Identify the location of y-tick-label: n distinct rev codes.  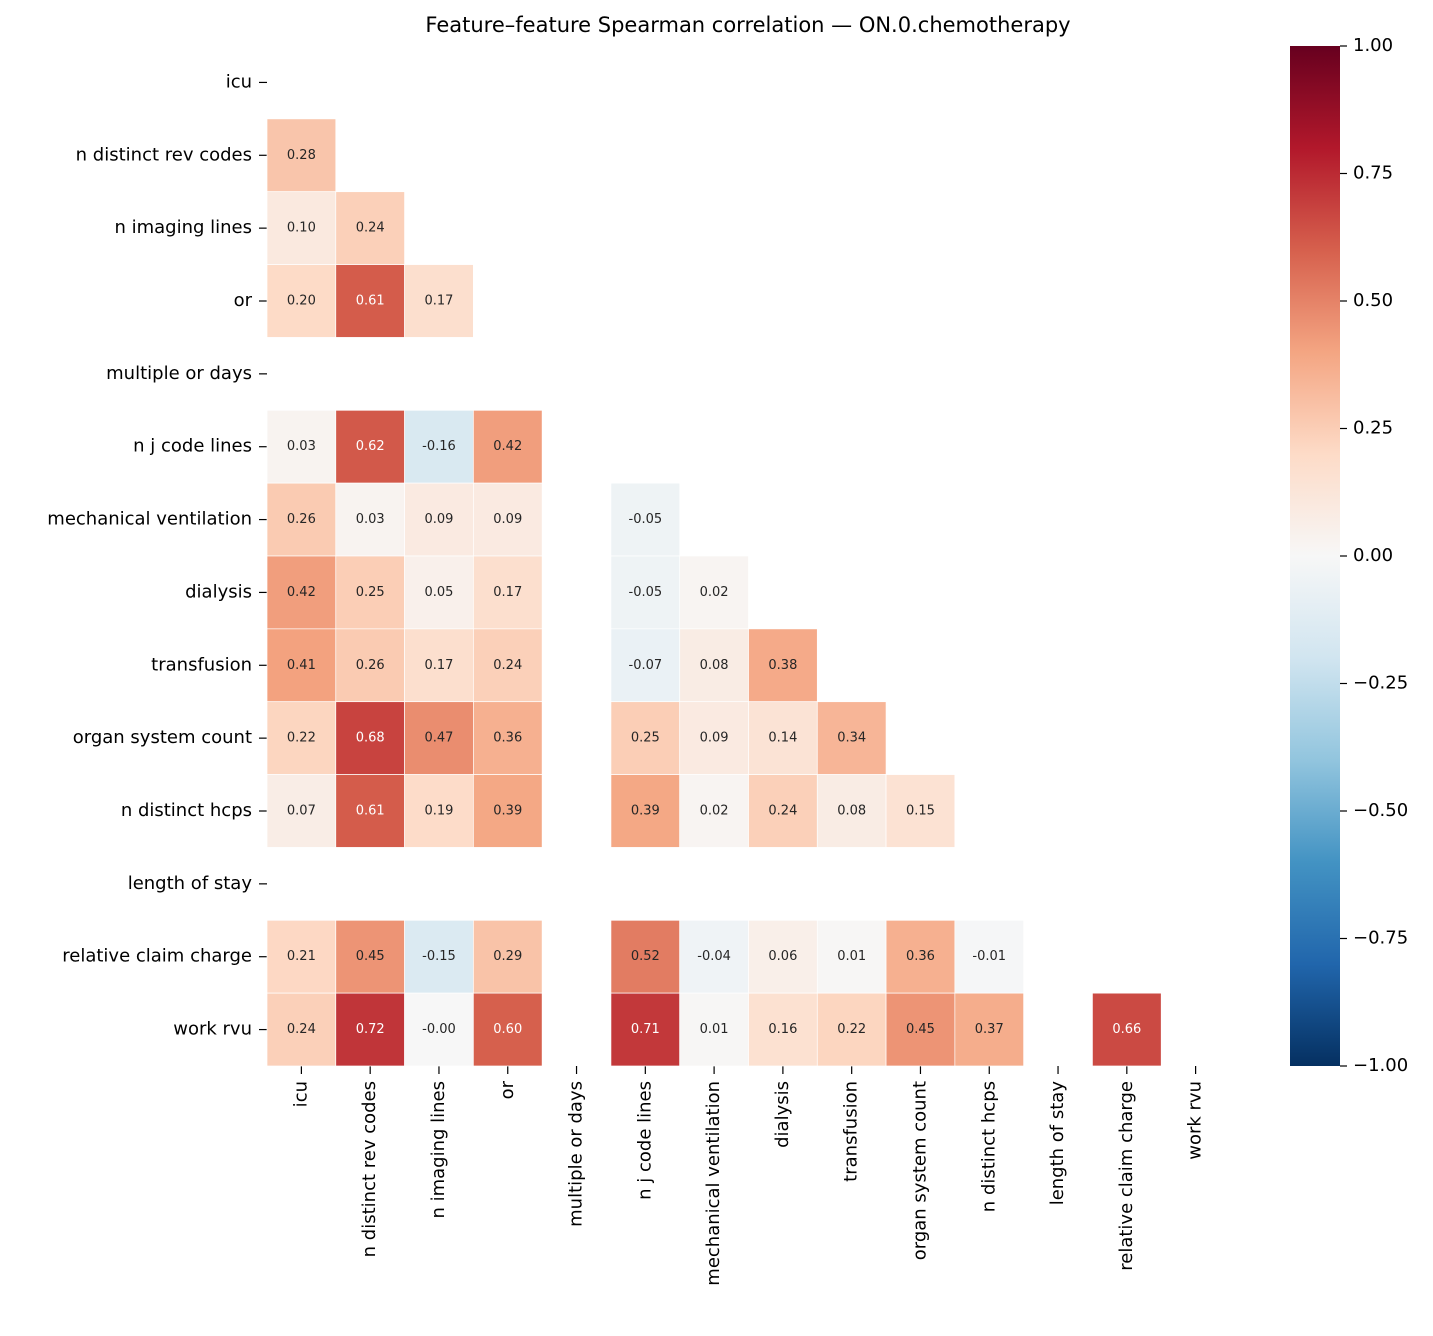
(164, 154).